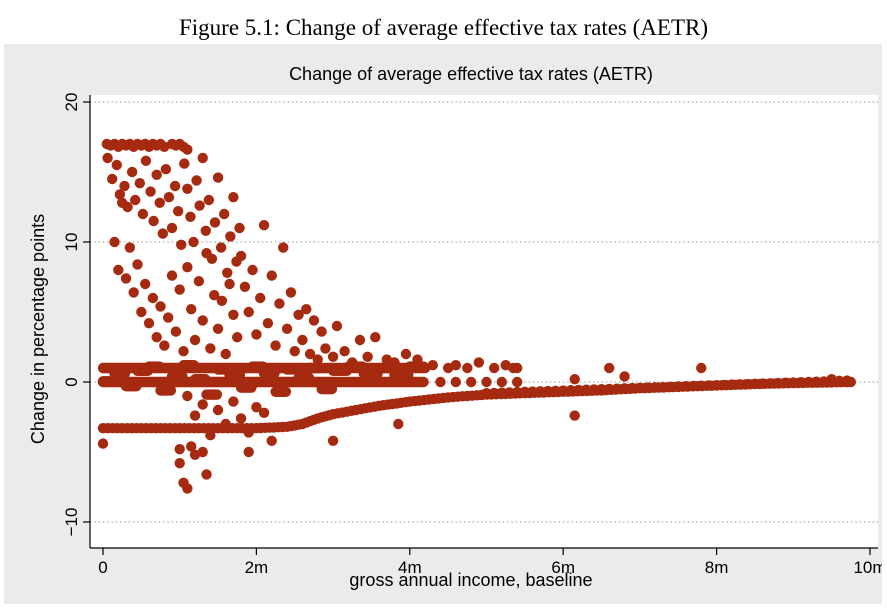 The image size is (887, 611). Describe the element at coordinates (410, 567) in the screenshot. I see `x-tick-label: 4m` at that location.